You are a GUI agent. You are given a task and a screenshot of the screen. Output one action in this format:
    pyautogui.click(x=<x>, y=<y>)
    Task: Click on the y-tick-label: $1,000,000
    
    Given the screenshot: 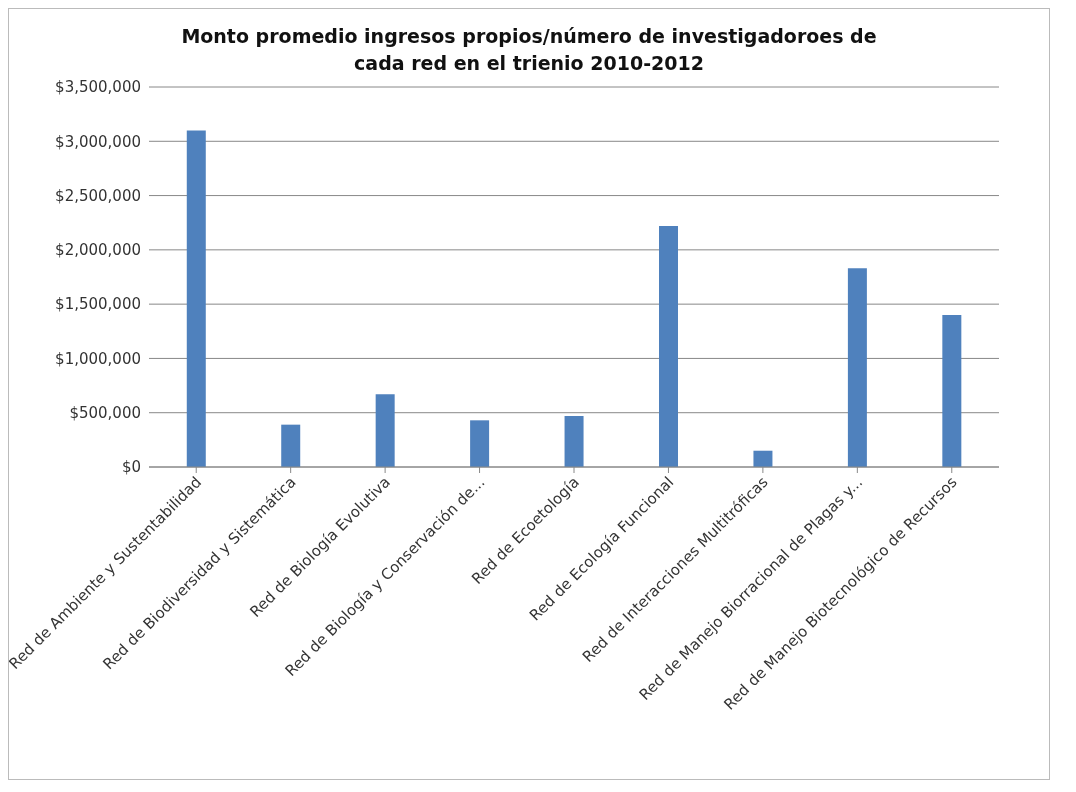 What is the action you would take?
    pyautogui.click(x=98, y=358)
    